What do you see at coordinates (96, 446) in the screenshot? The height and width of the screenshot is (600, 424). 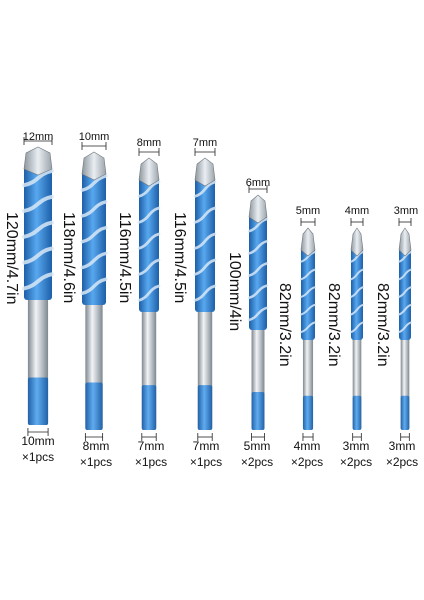 I see `shank-size-label-2: 8mm` at bounding box center [96, 446].